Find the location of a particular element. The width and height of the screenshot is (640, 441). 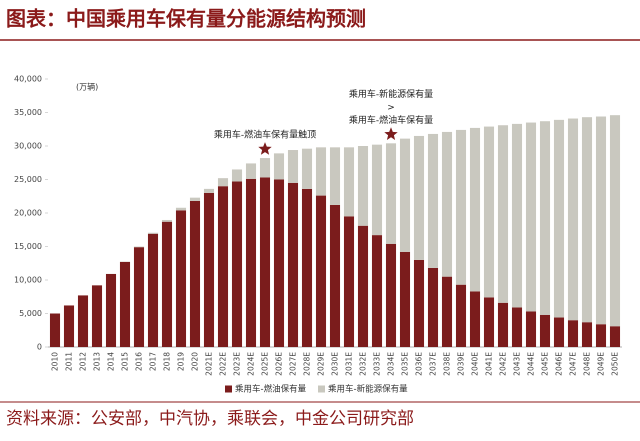

x-tick-label: 2016 is located at coordinates (139, 361).